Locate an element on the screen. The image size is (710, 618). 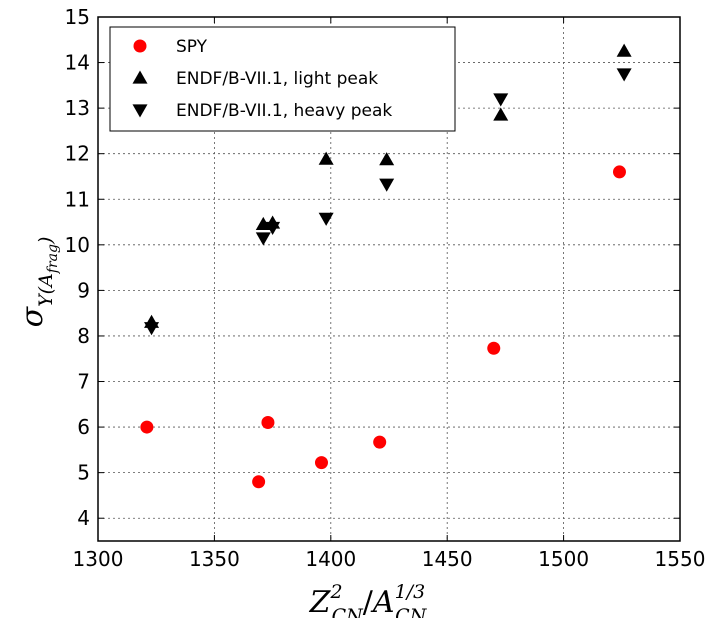
legend-label: ENDF/B-VII.1, heavy peak is located at coordinates (284, 111).